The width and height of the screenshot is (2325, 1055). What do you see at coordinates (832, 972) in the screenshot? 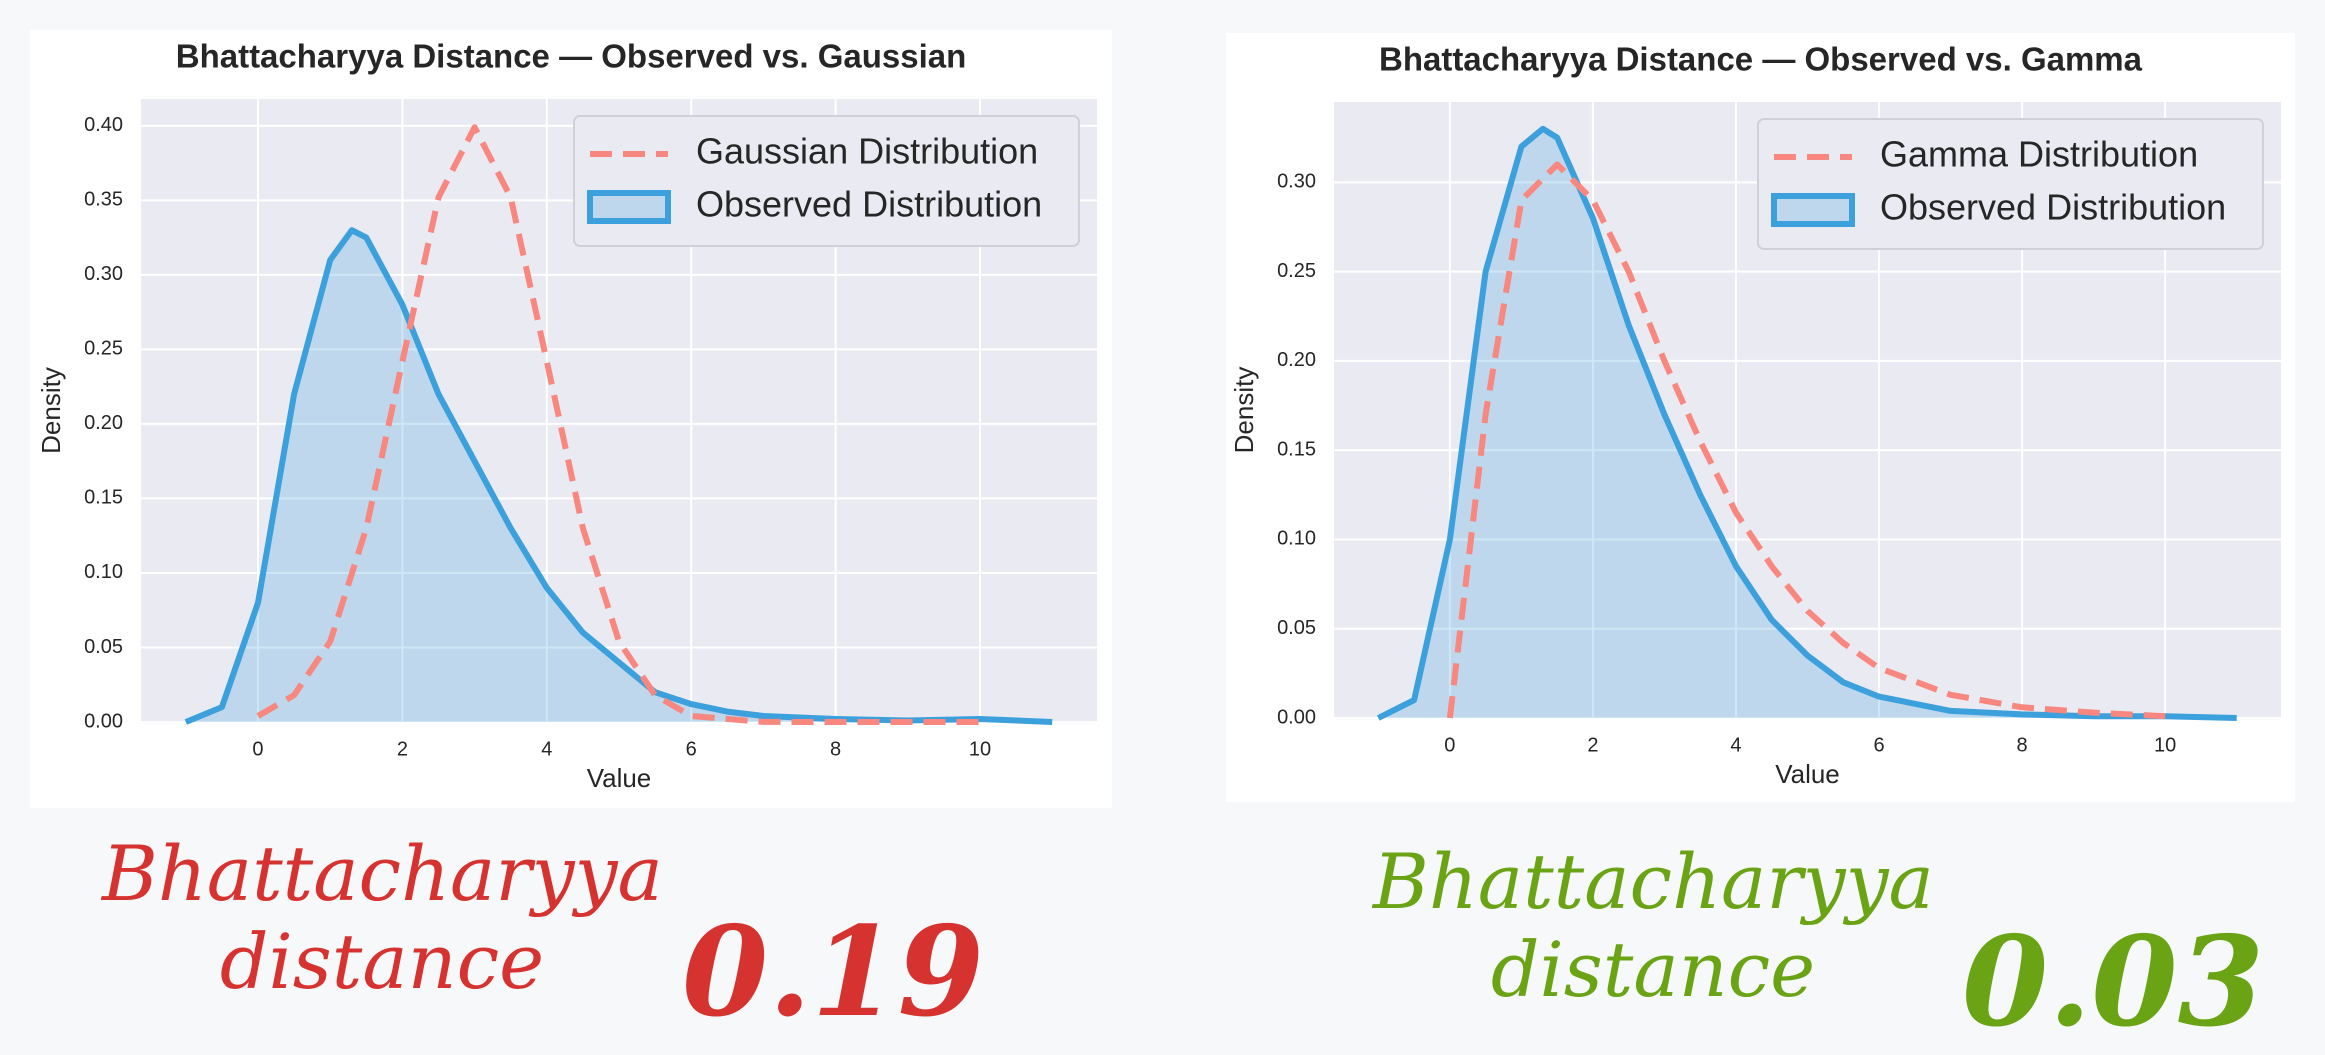
I see `annotation-value: 0.19` at bounding box center [832, 972].